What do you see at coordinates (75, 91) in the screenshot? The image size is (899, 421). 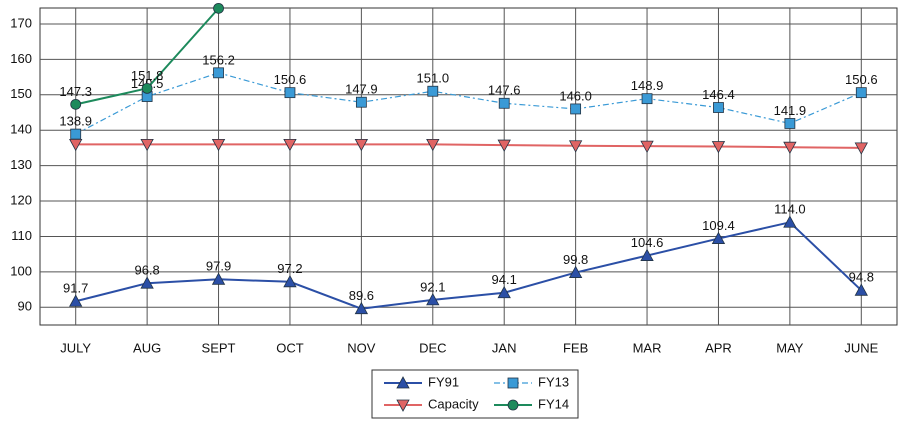 I see `data-label: 147.3` at bounding box center [75, 91].